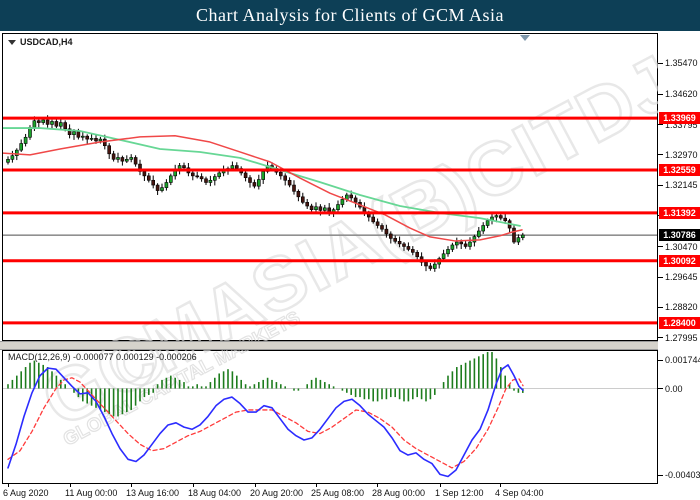 The height and width of the screenshot is (500, 700). I want to click on price-tick-label: -0.004034, so click(682, 475).